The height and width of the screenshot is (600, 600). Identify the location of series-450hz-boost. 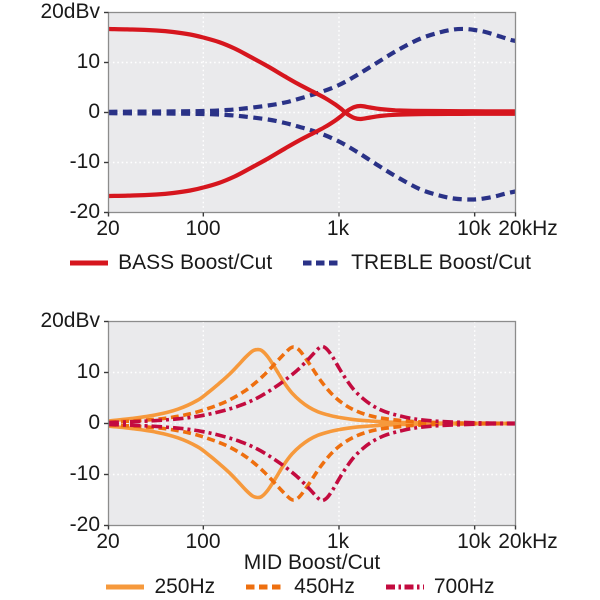
(312, 385).